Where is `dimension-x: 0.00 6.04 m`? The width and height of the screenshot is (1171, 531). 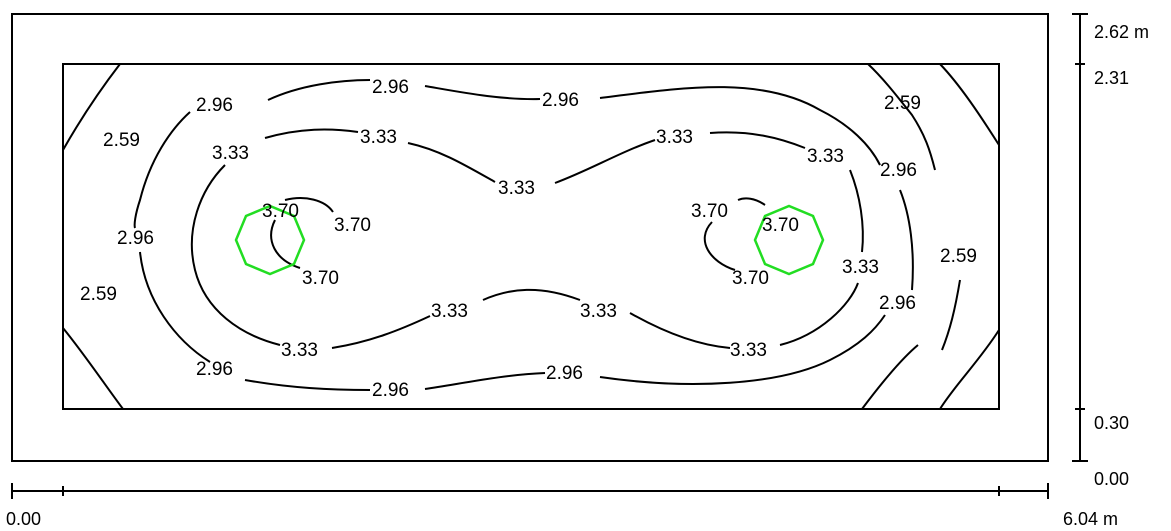
dimension-x: 0.00 6.04 m is located at coordinates (562, 506).